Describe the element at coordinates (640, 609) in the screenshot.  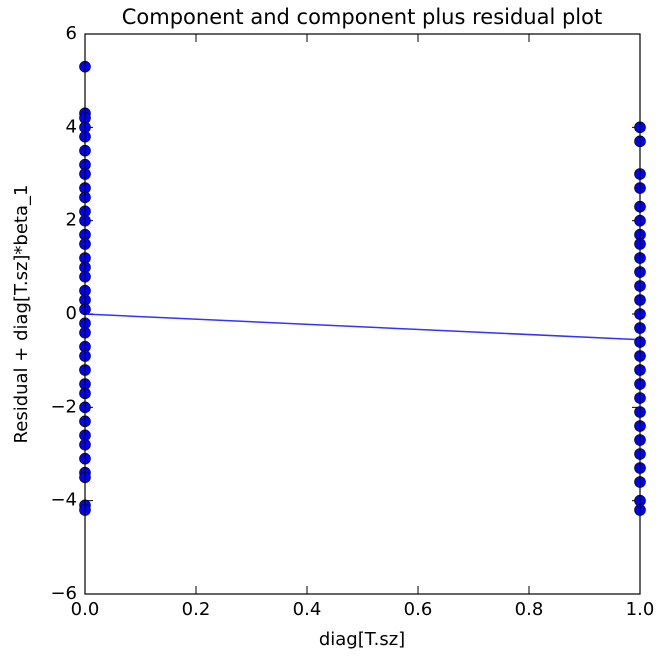
I see `x-tick-label: 1.0` at that location.